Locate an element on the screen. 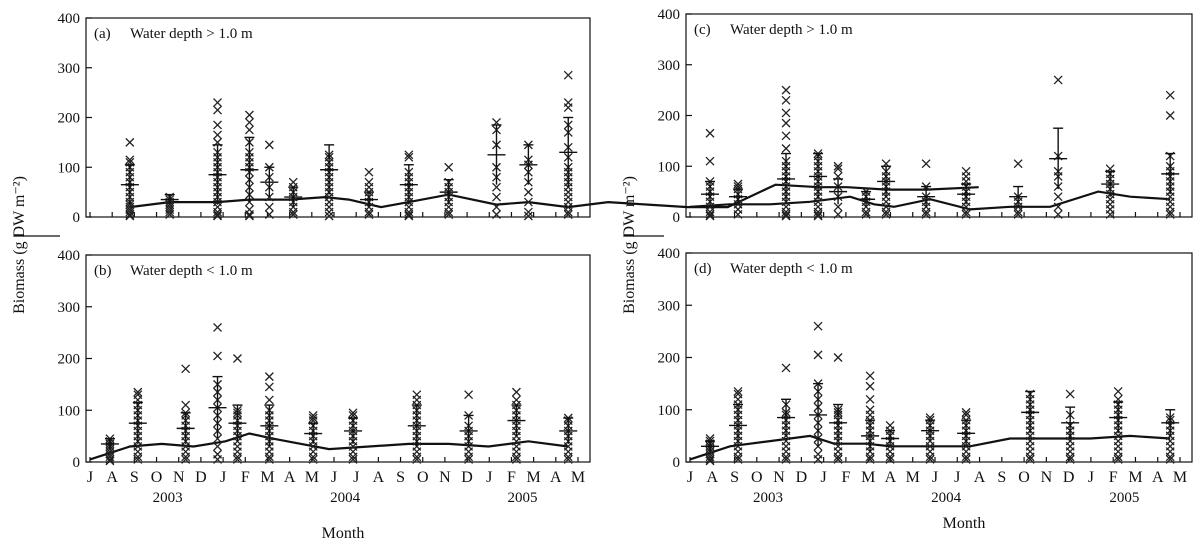 This screenshot has height=545, width=1198. panel-title: Water depth < 1.0 m is located at coordinates (791, 269).